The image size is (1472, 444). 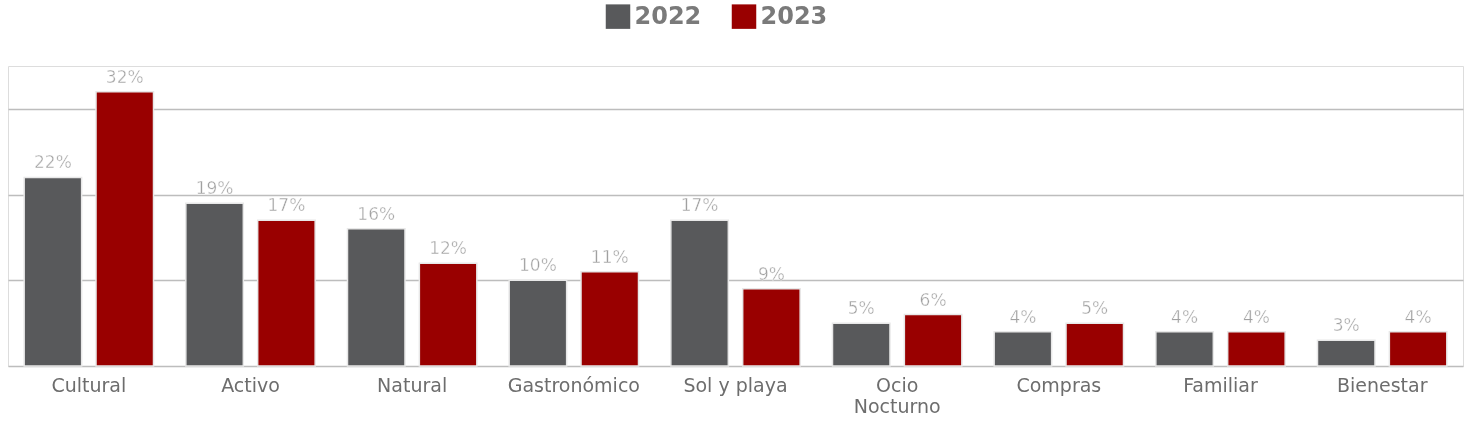 I want to click on x-tick-label: Bienestar, so click(x=1382, y=384).